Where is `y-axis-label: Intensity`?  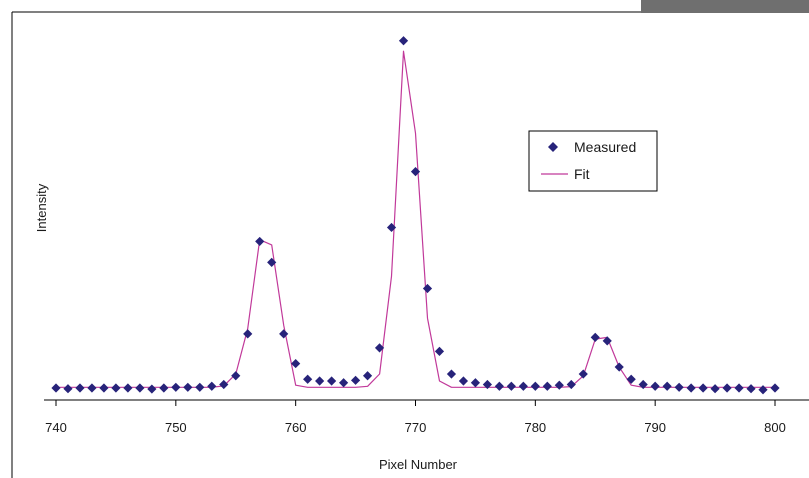 y-axis-label: Intensity is located at coordinates (41, 207).